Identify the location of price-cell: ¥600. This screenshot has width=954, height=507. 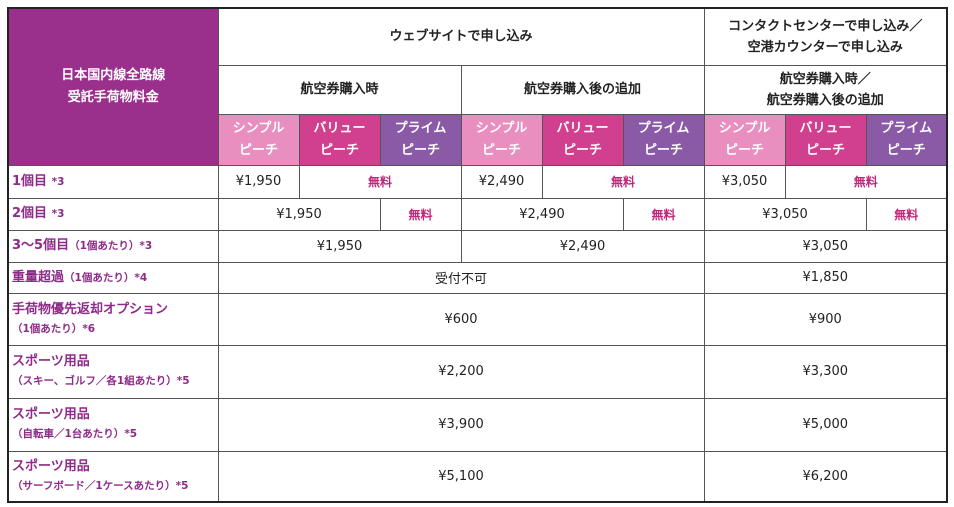
(461, 319).